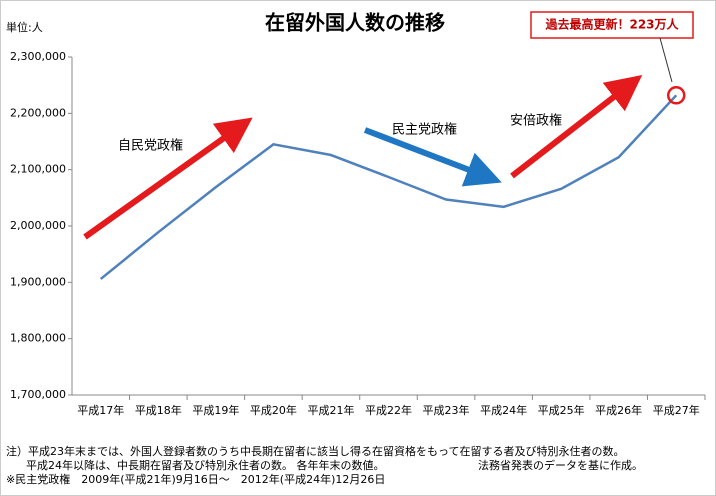 This screenshot has height=496, width=716. What do you see at coordinates (273, 410) in the screenshot?
I see `x-tick-label: 平成20年` at bounding box center [273, 410].